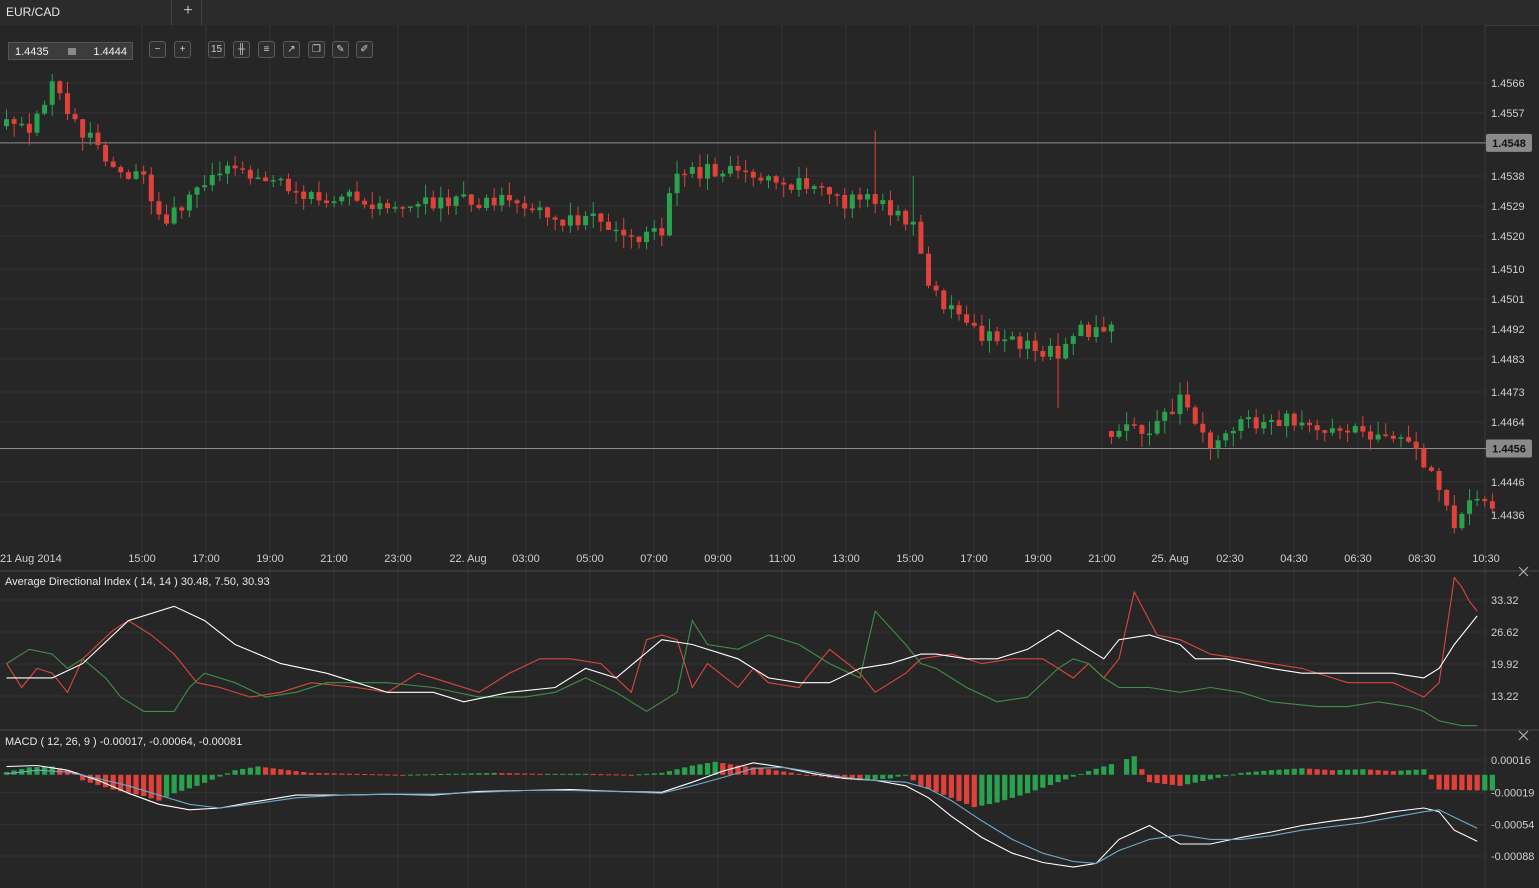 The width and height of the screenshot is (1539, 888). I want to click on add-tab-button: +, so click(188, 12).